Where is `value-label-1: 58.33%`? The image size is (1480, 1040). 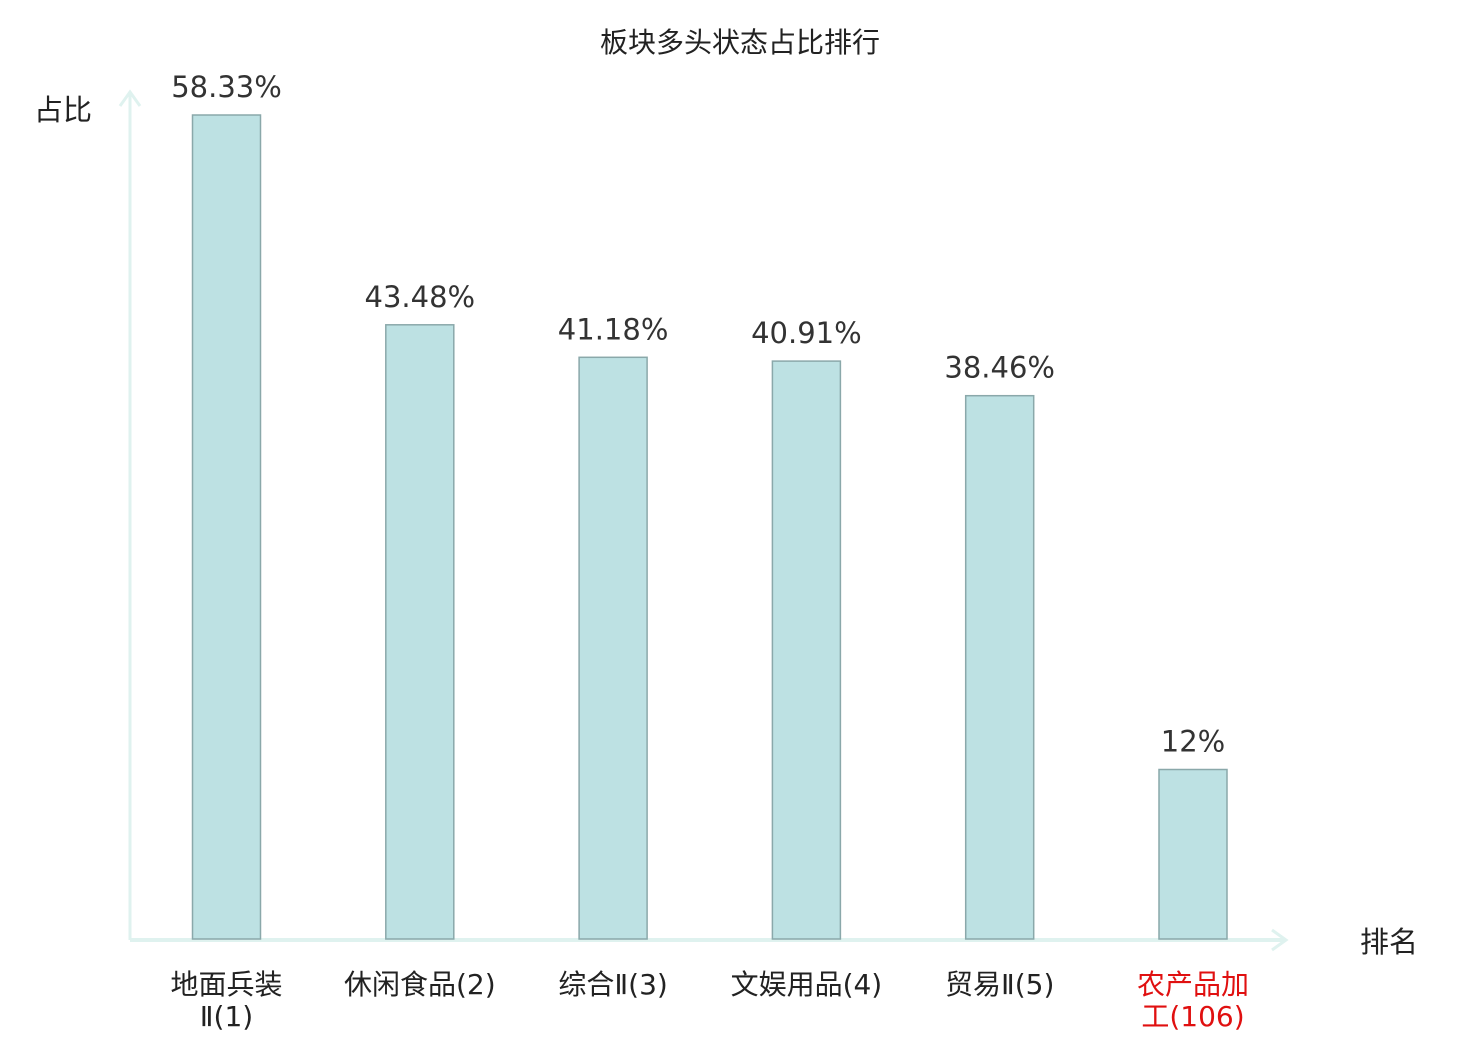 value-label-1: 58.33% is located at coordinates (226, 87).